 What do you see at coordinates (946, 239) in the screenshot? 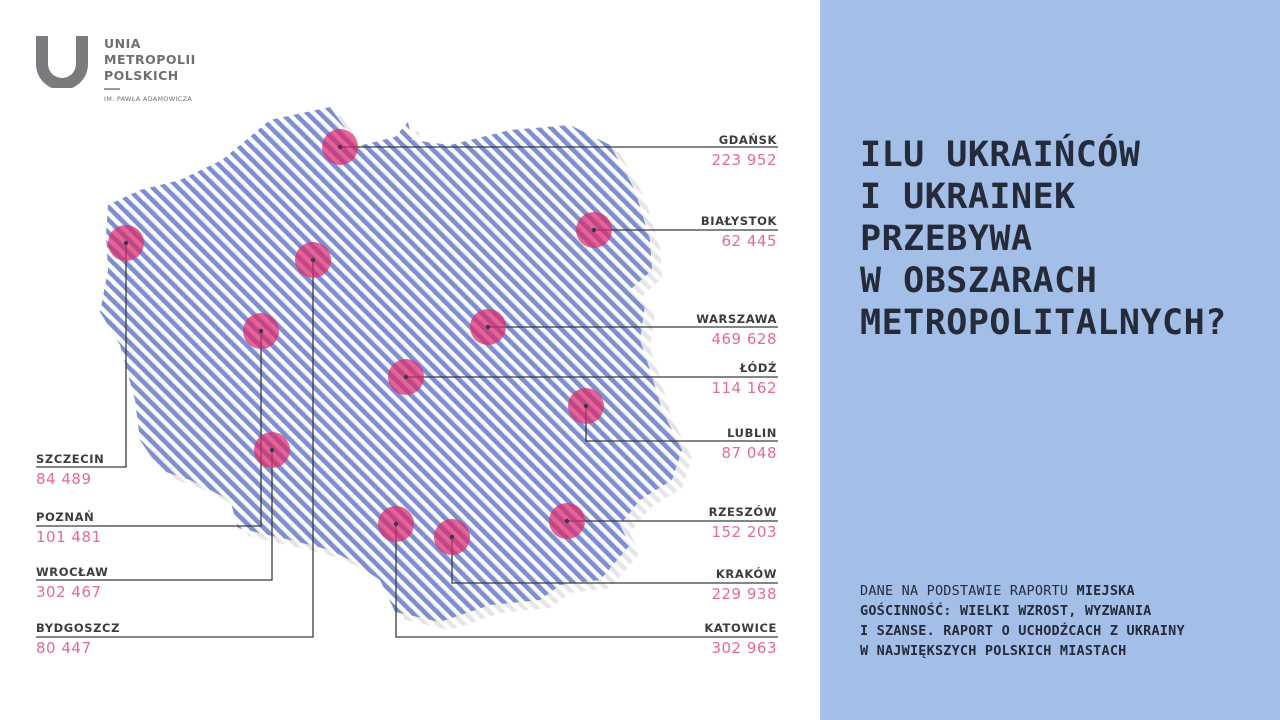
I see `headline-line-3: PRZEBYWA` at bounding box center [946, 239].